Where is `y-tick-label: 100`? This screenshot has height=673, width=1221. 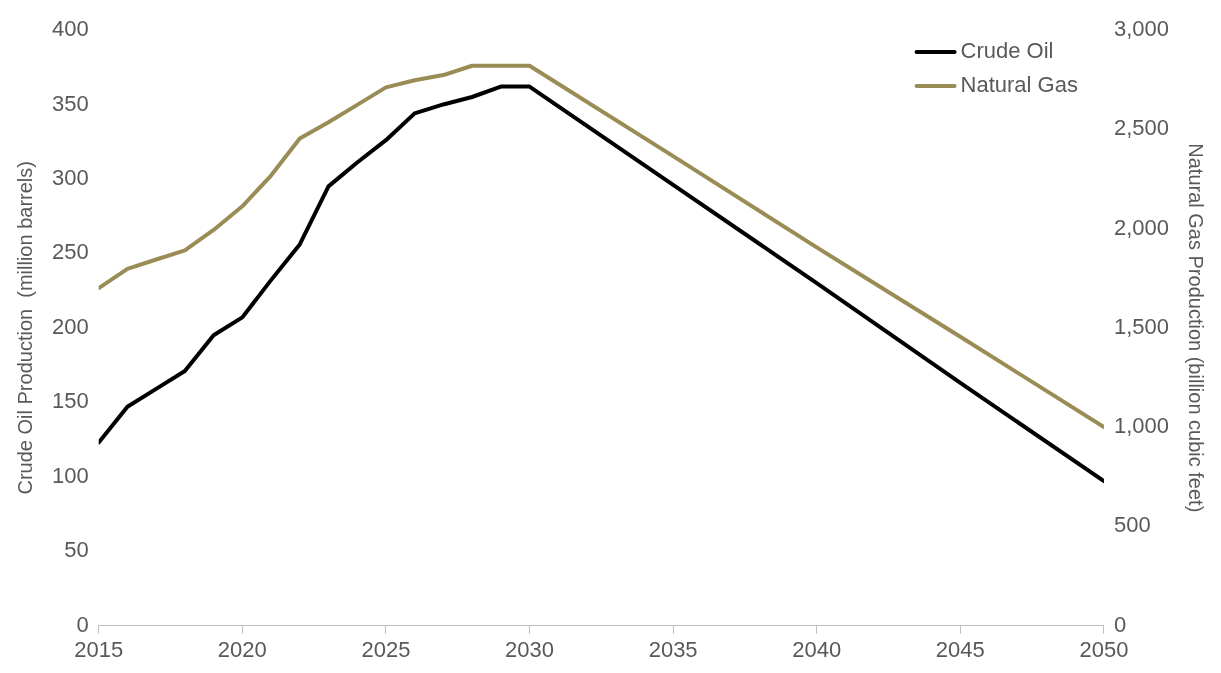
y-tick-label: 100 is located at coordinates (70, 475).